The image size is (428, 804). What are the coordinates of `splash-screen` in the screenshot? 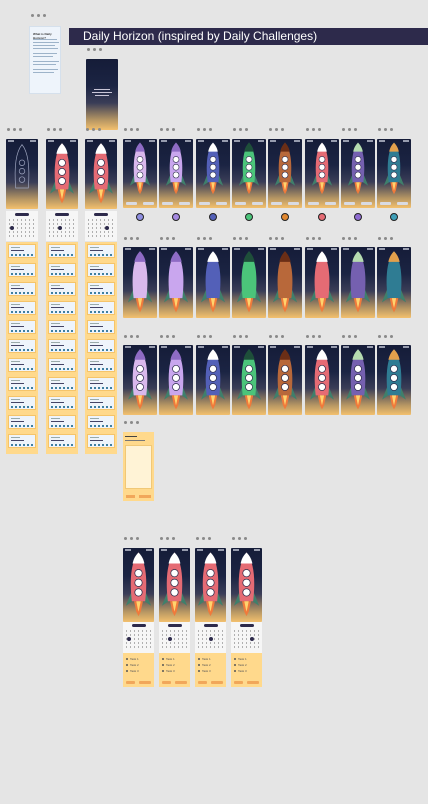 It's located at (102, 94).